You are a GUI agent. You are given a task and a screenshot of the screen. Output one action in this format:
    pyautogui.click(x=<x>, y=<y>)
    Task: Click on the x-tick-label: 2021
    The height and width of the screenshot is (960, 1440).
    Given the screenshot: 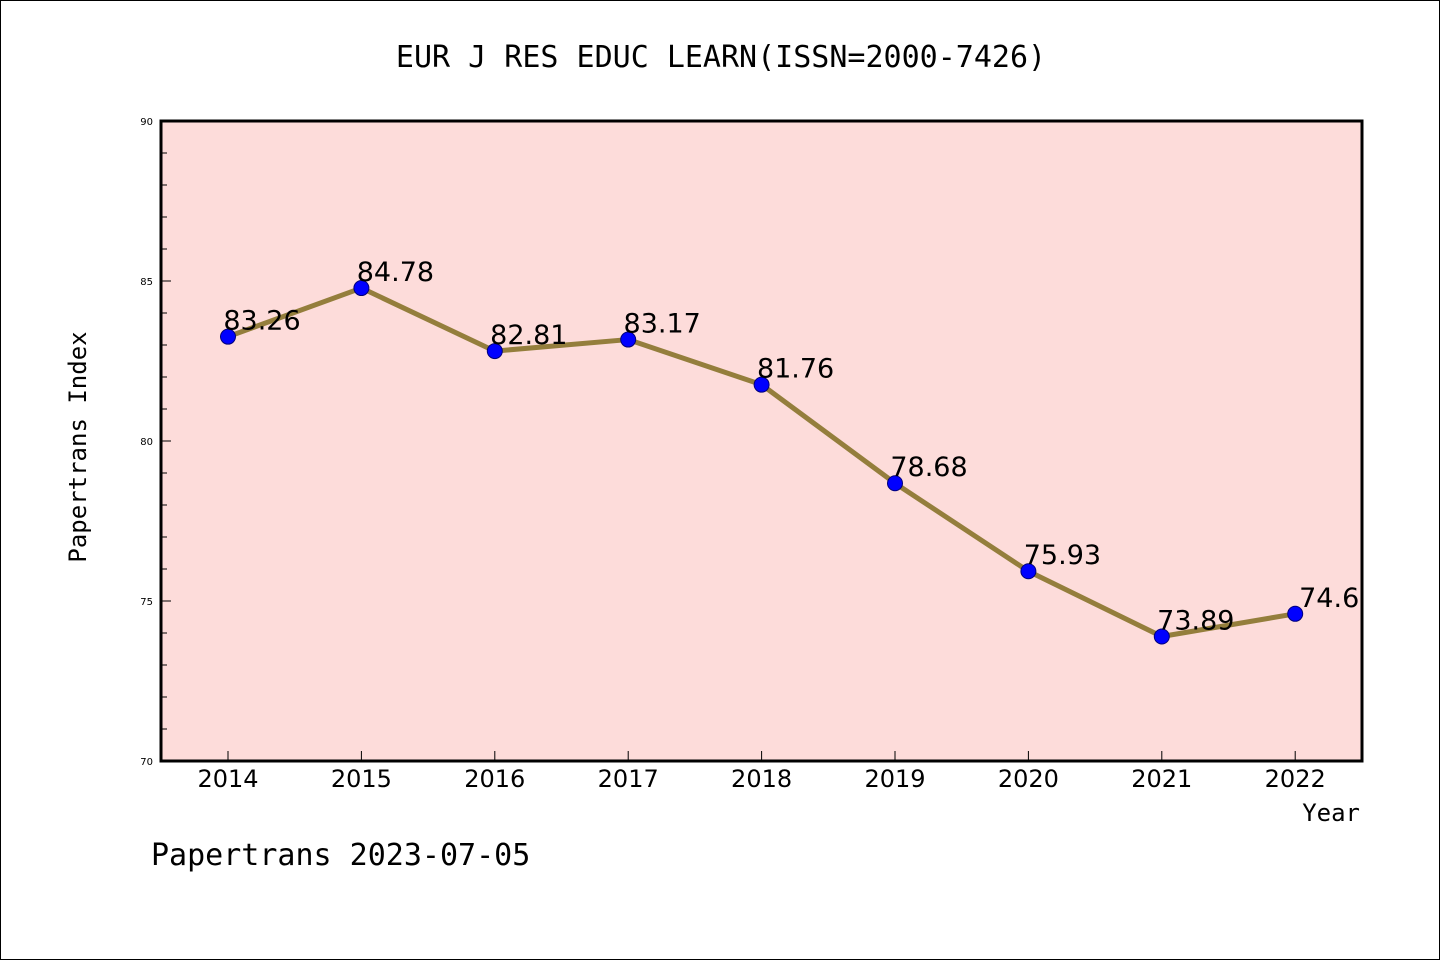 What is the action you would take?
    pyautogui.click(x=1161, y=779)
    